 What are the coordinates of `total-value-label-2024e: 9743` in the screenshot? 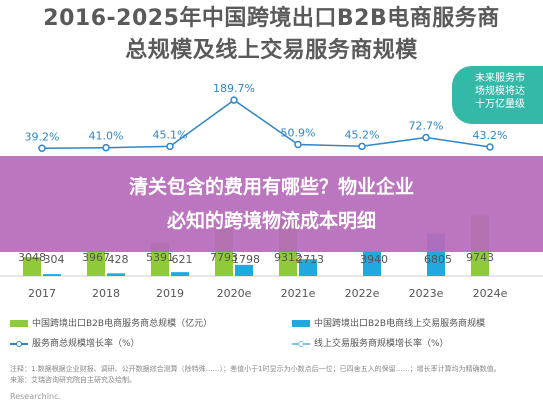 It's located at (480, 257).